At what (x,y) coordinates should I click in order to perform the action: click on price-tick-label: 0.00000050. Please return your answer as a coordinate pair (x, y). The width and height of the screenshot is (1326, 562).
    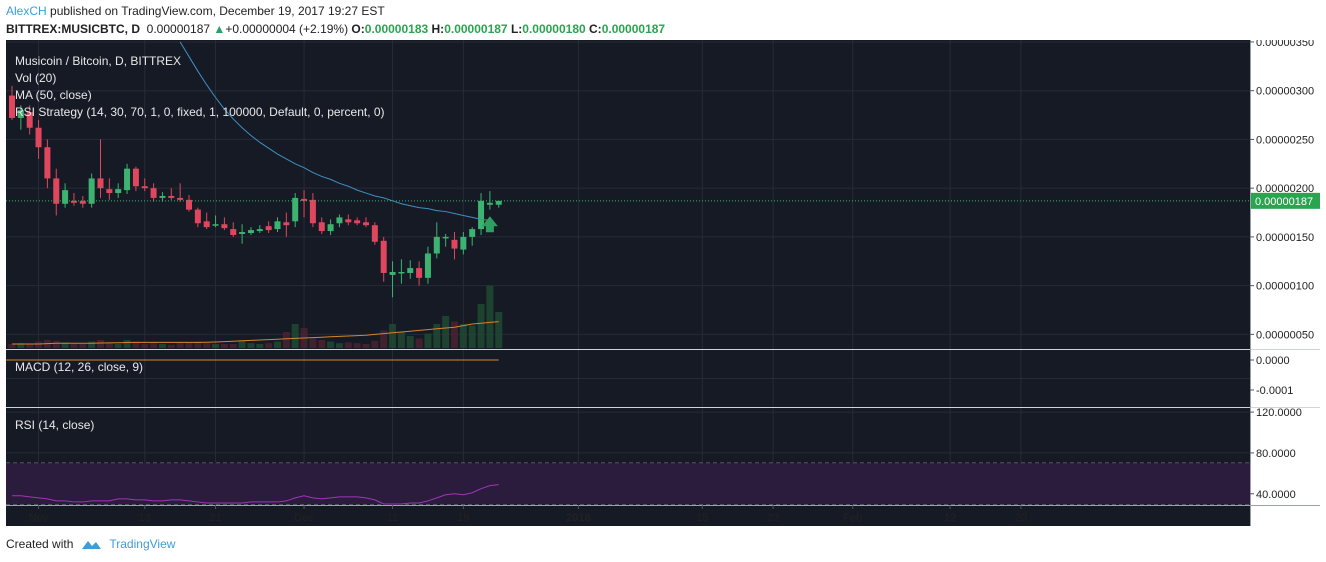
    Looking at the image, I should click on (1285, 335).